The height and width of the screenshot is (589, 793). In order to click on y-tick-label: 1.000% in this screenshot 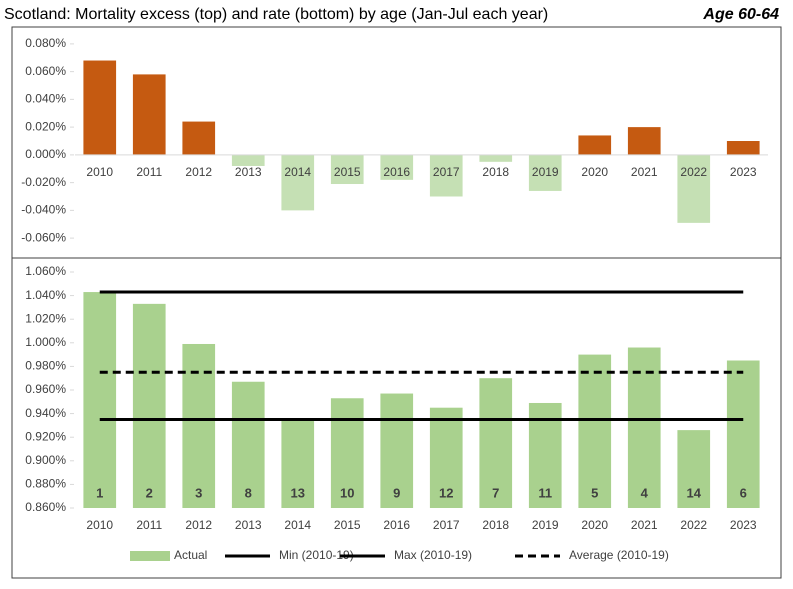, I will do `click(45, 342)`.